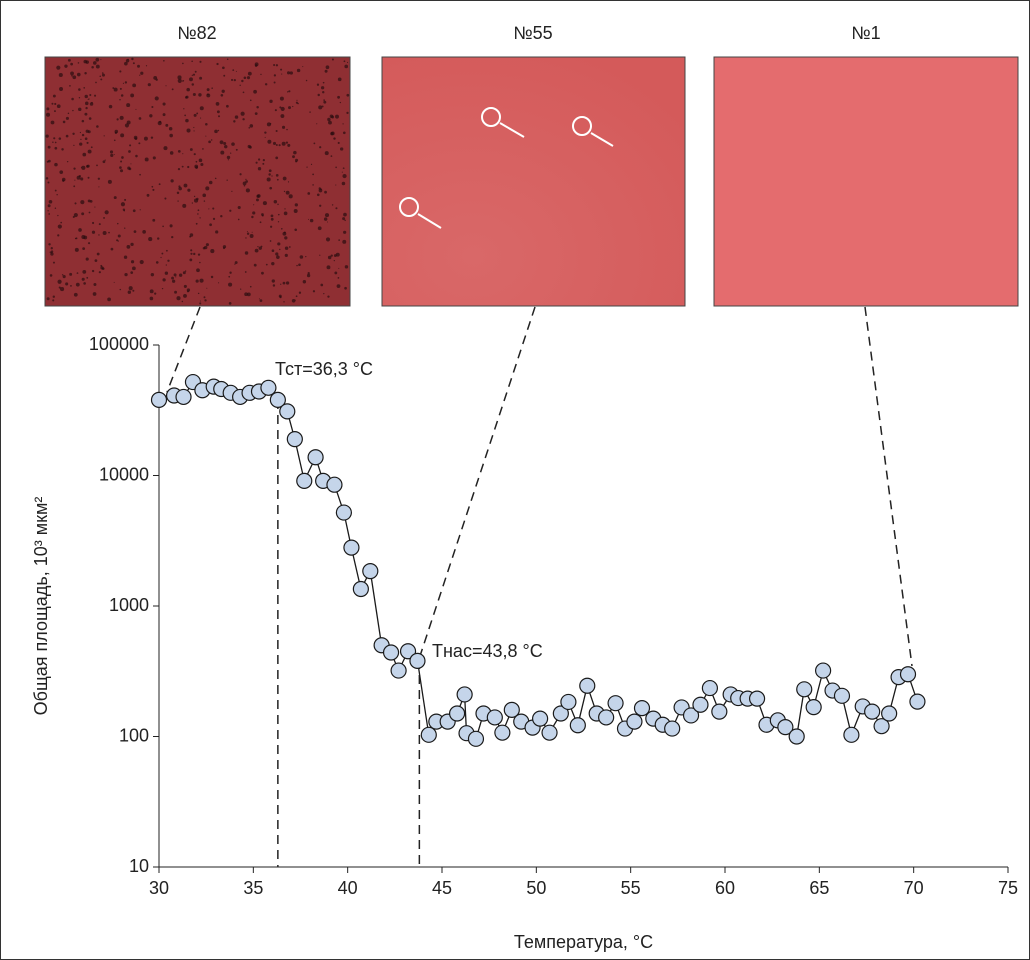  What do you see at coordinates (725, 888) in the screenshot?
I see `x-tick-label: 60` at bounding box center [725, 888].